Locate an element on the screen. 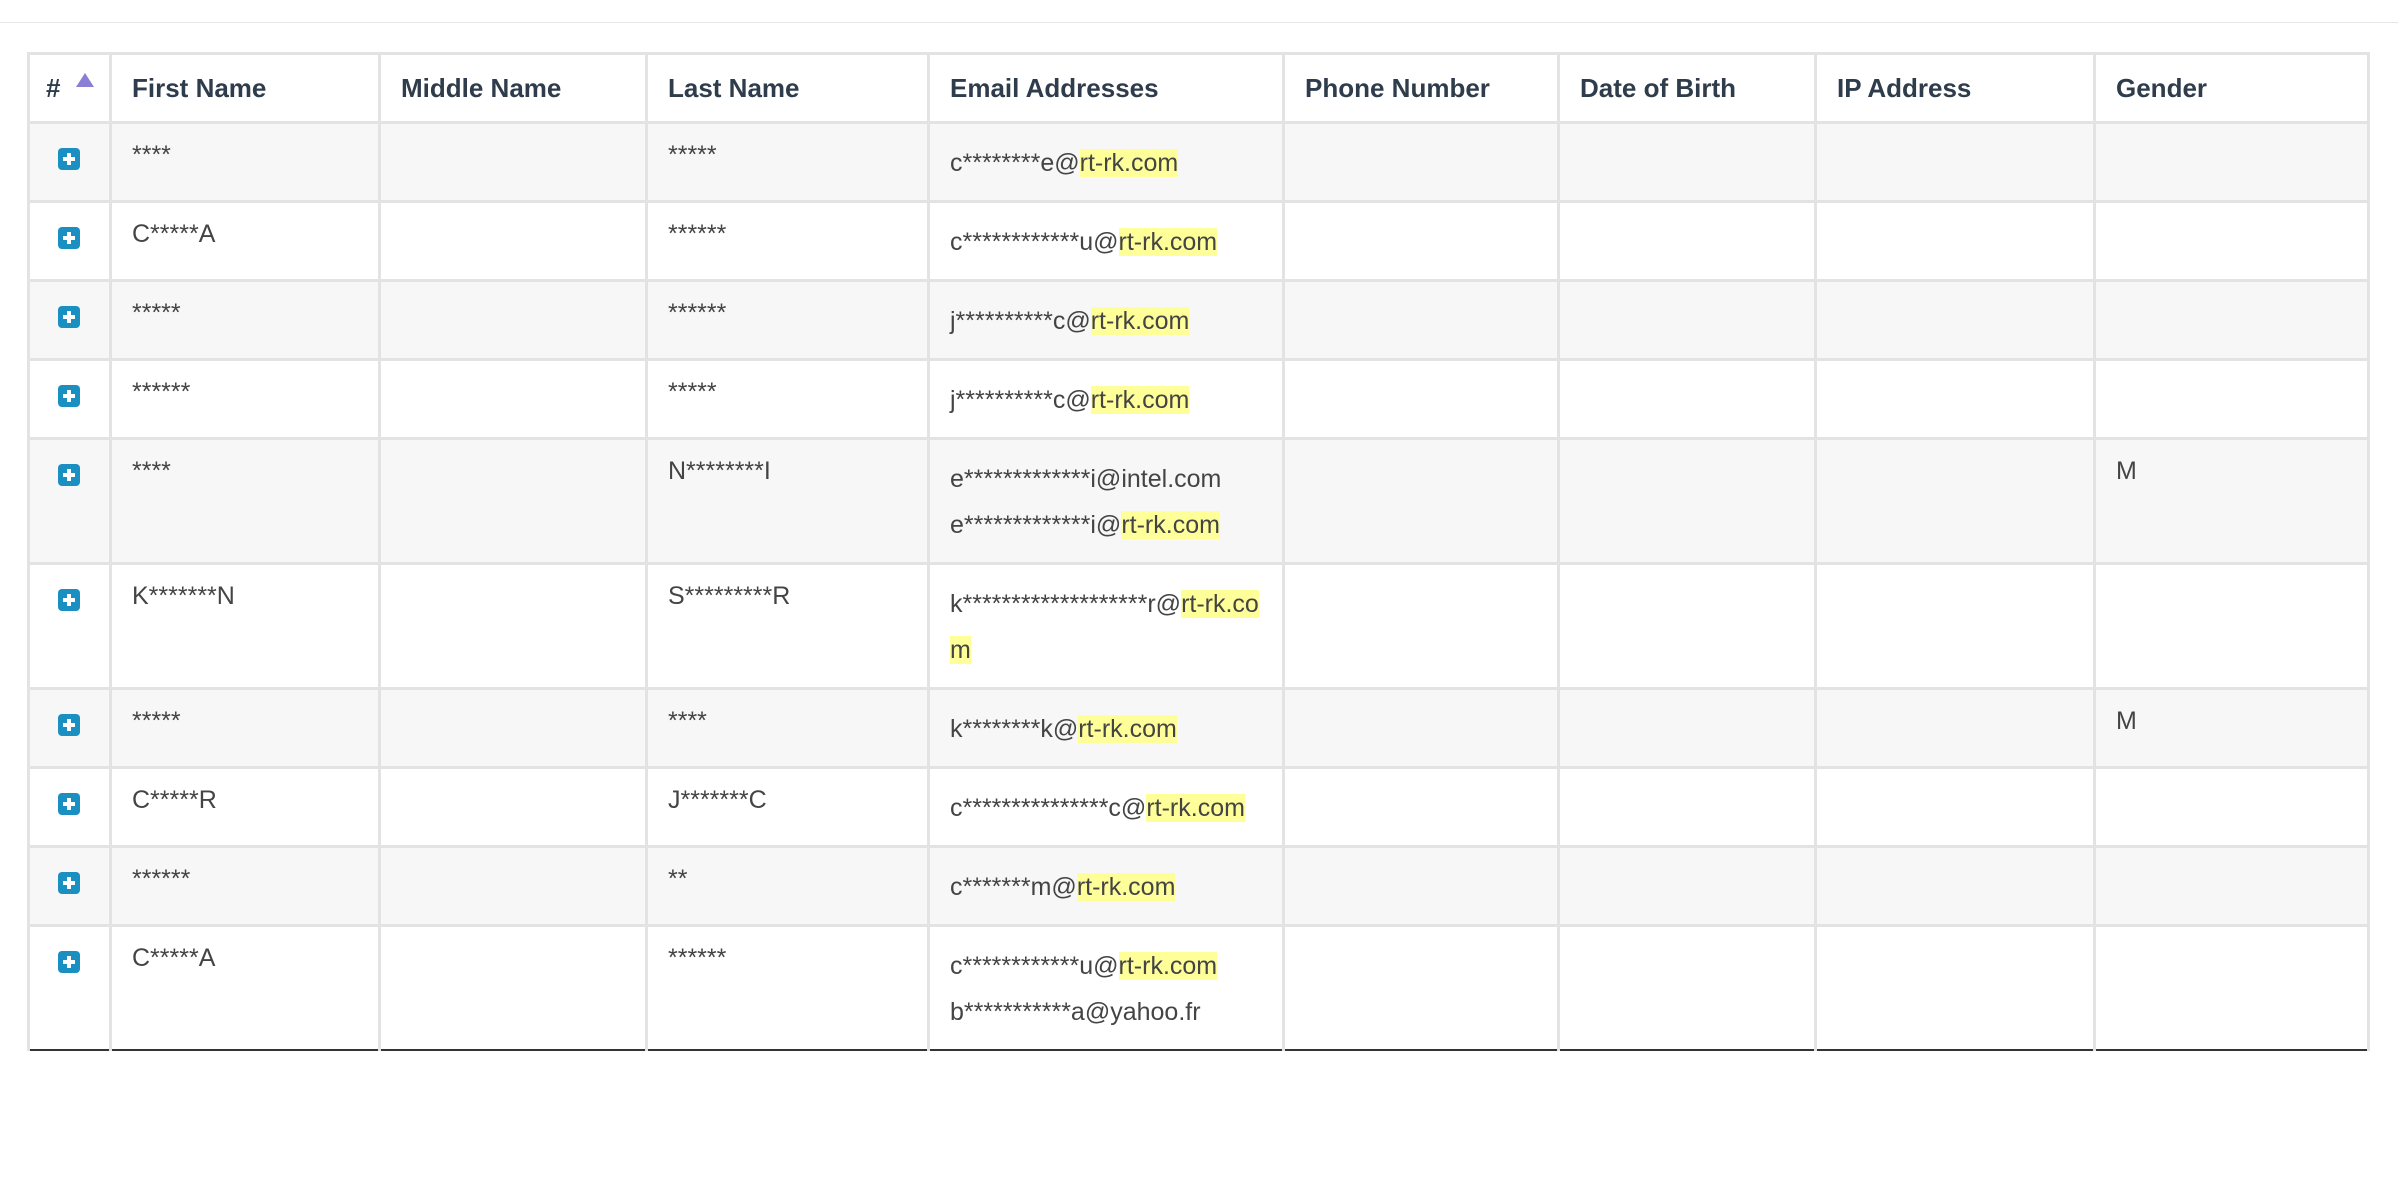 The width and height of the screenshot is (2398, 1180). last-name-cell: J*******C is located at coordinates (787, 807).